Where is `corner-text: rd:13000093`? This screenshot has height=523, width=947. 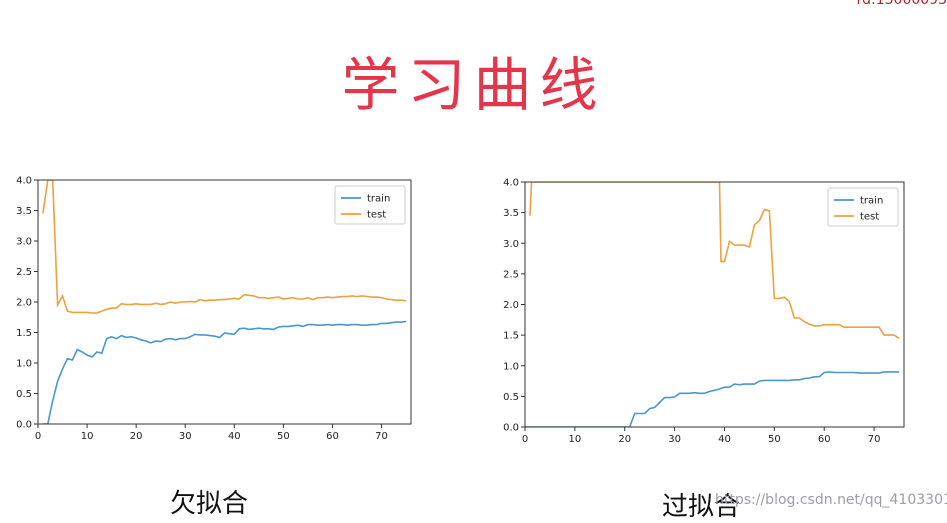
corner-text: rd:13000093 is located at coordinates (901, 4).